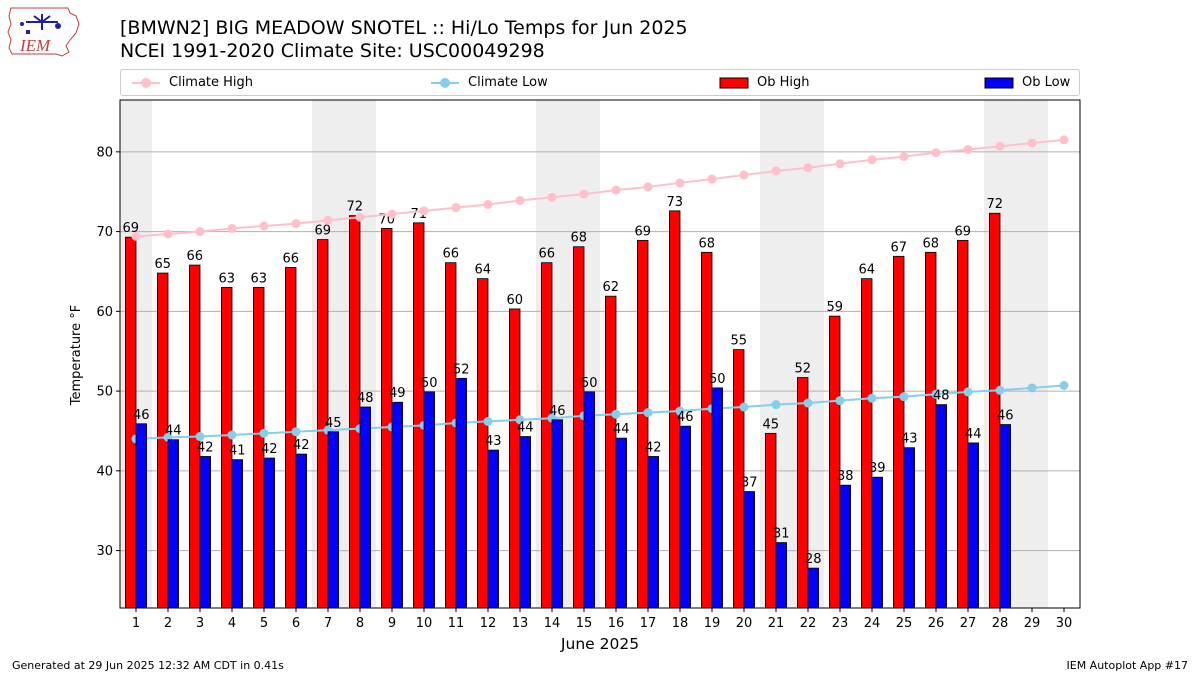 This screenshot has height=675, width=1200. What do you see at coordinates (802, 369) in the screenshot?
I see `ob-high-label: 52` at bounding box center [802, 369].